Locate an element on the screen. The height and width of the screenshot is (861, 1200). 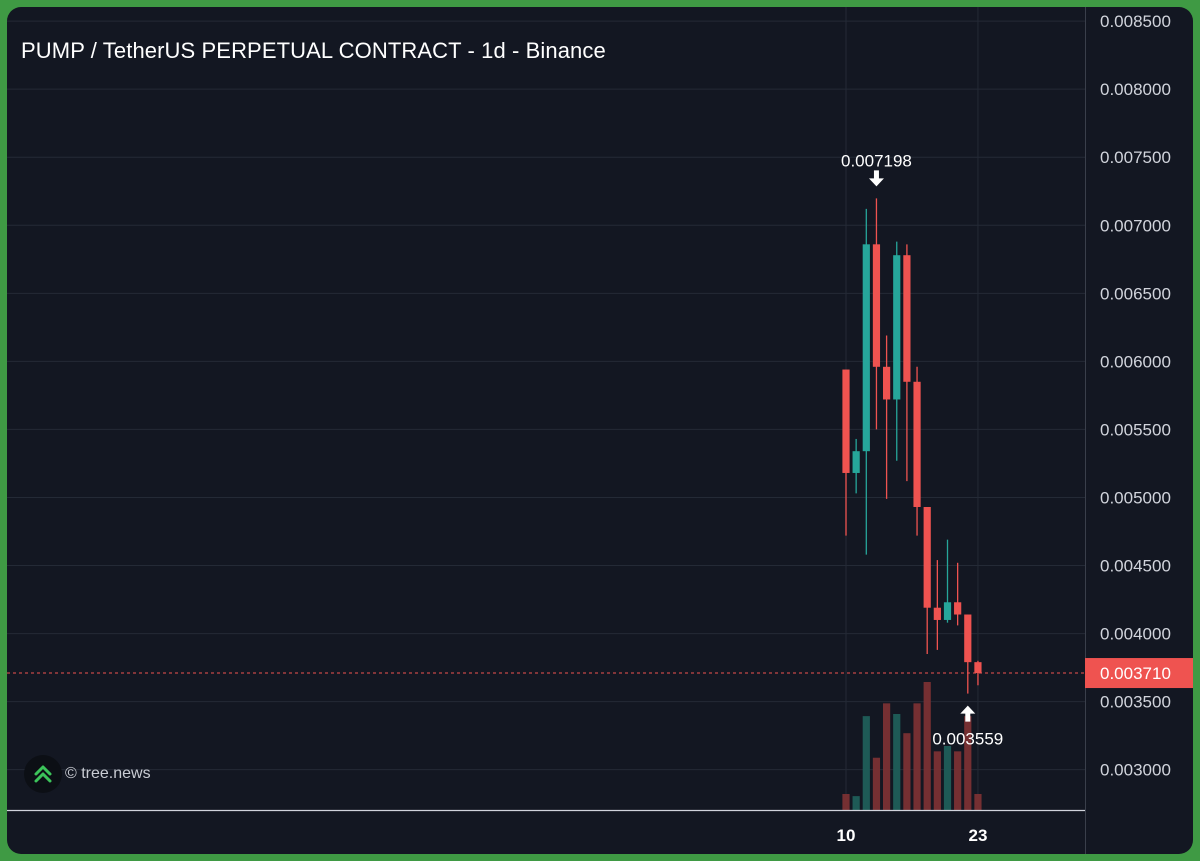
y-tick-label: 0.005000 is located at coordinates (1135, 497).